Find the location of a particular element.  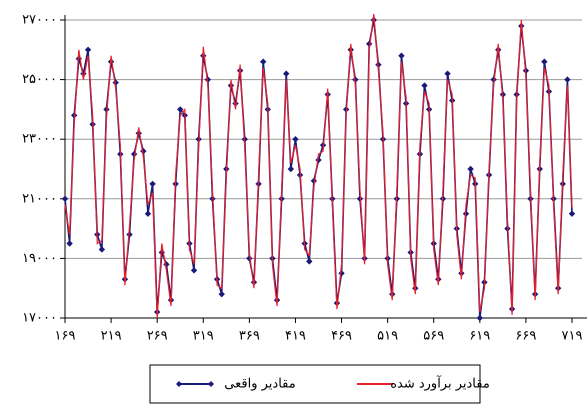

x-tick-label: ۵۱۹ is located at coordinates (387, 336).